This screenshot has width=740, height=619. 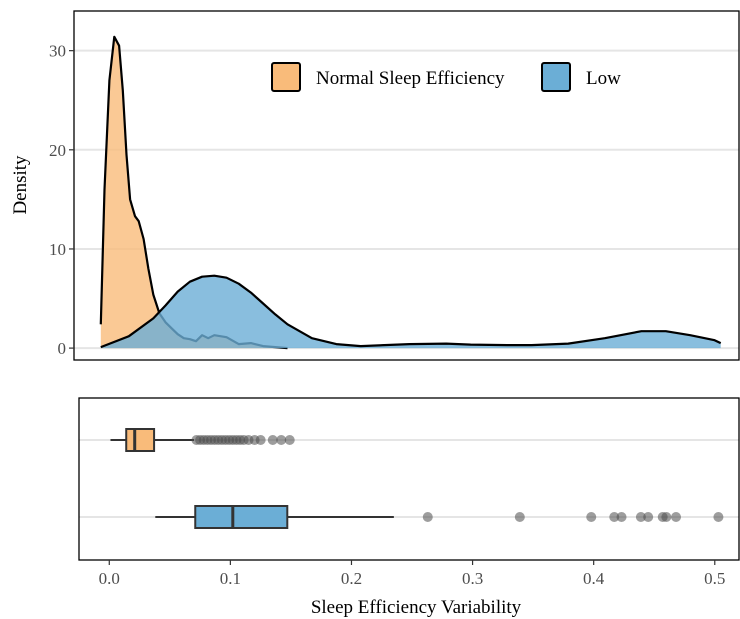 What do you see at coordinates (20, 185) in the screenshot?
I see `density-y-axis-title: Density` at bounding box center [20, 185].